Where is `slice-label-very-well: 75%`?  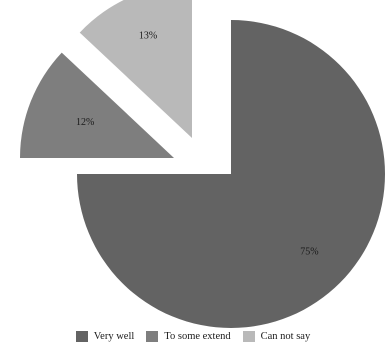 slice-label-very-well: 75% is located at coordinates (309, 252).